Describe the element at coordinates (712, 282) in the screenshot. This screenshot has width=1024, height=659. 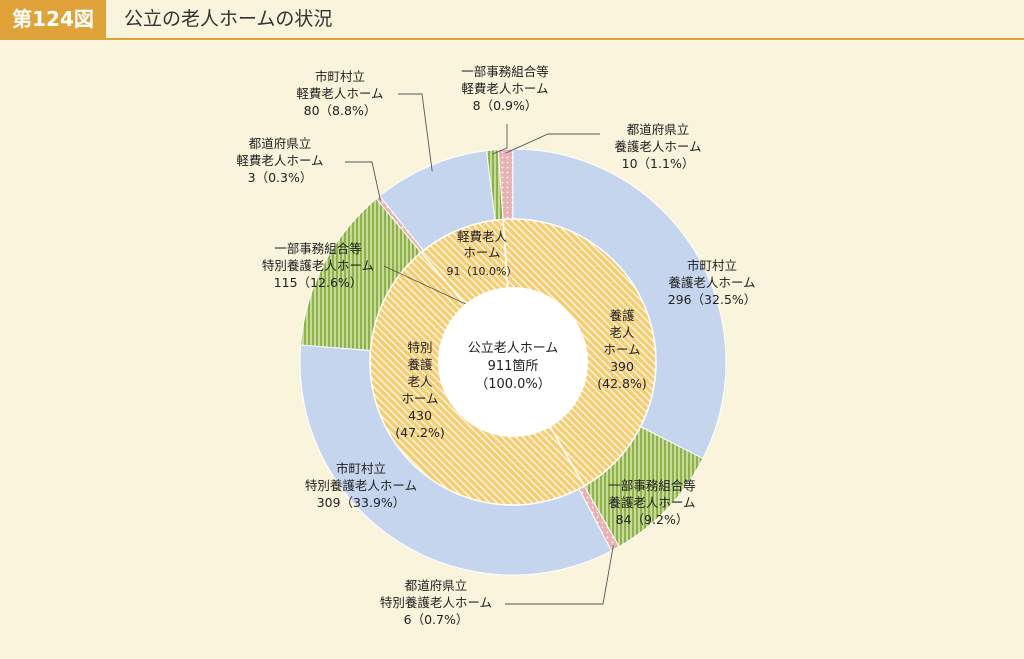
I see `outer-label-2: 市町村立養護老人ホーム 296（32.5%）` at that location.